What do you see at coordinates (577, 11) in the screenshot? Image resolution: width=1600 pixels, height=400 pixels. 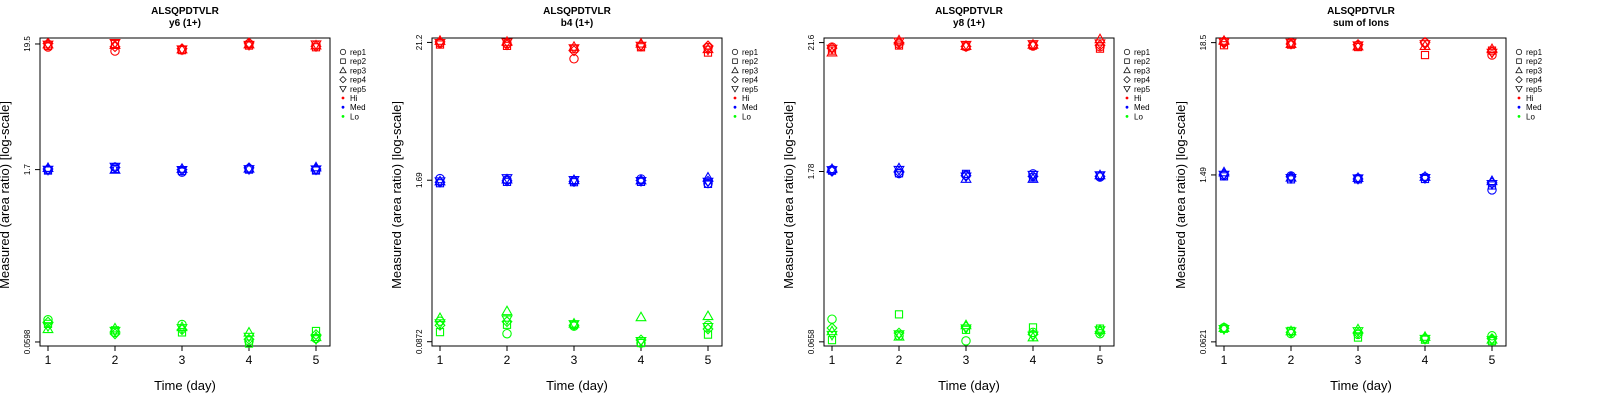 I see `chart-title: ALSQPDTVLR` at bounding box center [577, 11].